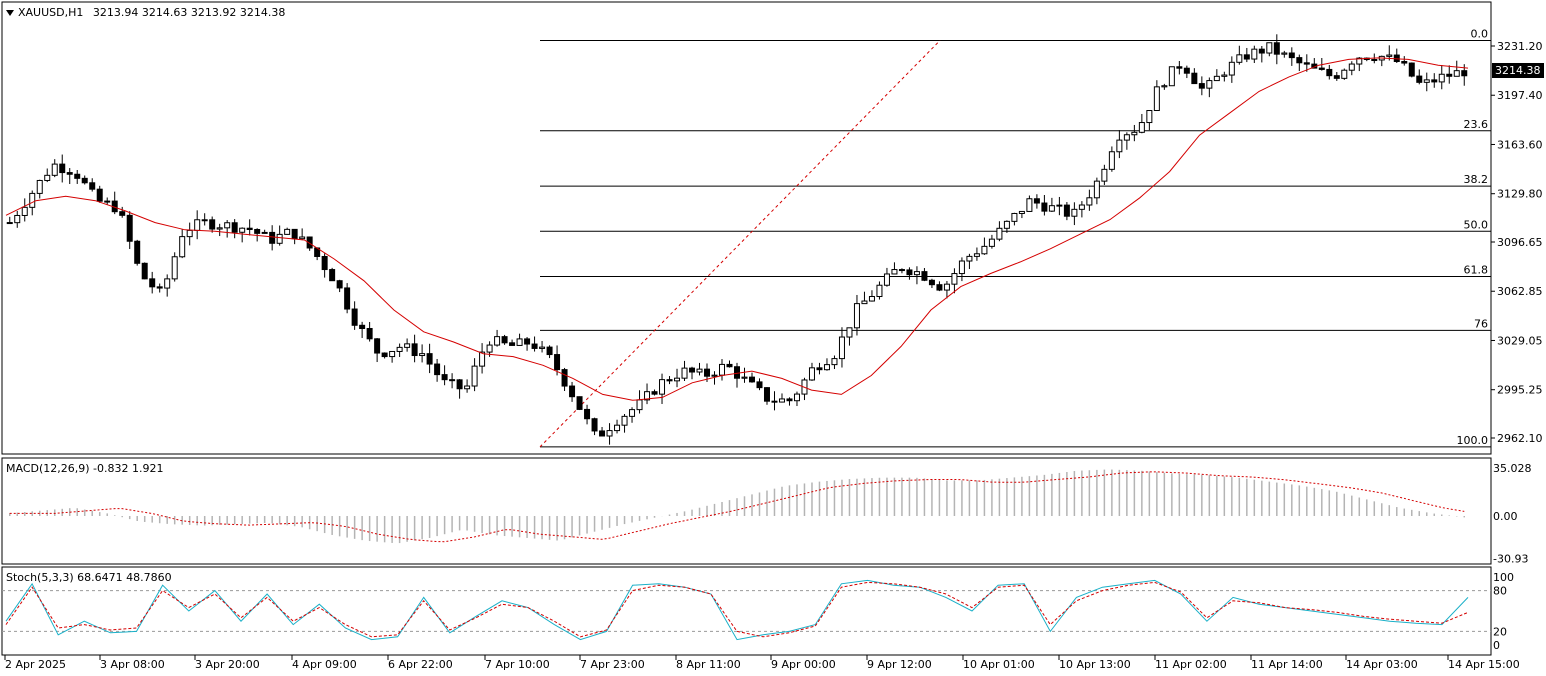 Image resolution: width=1546 pixels, height=676 pixels. I want to click on stoch-header: Stoch(5,3,3) 68.6471 48.7860, so click(89, 577).